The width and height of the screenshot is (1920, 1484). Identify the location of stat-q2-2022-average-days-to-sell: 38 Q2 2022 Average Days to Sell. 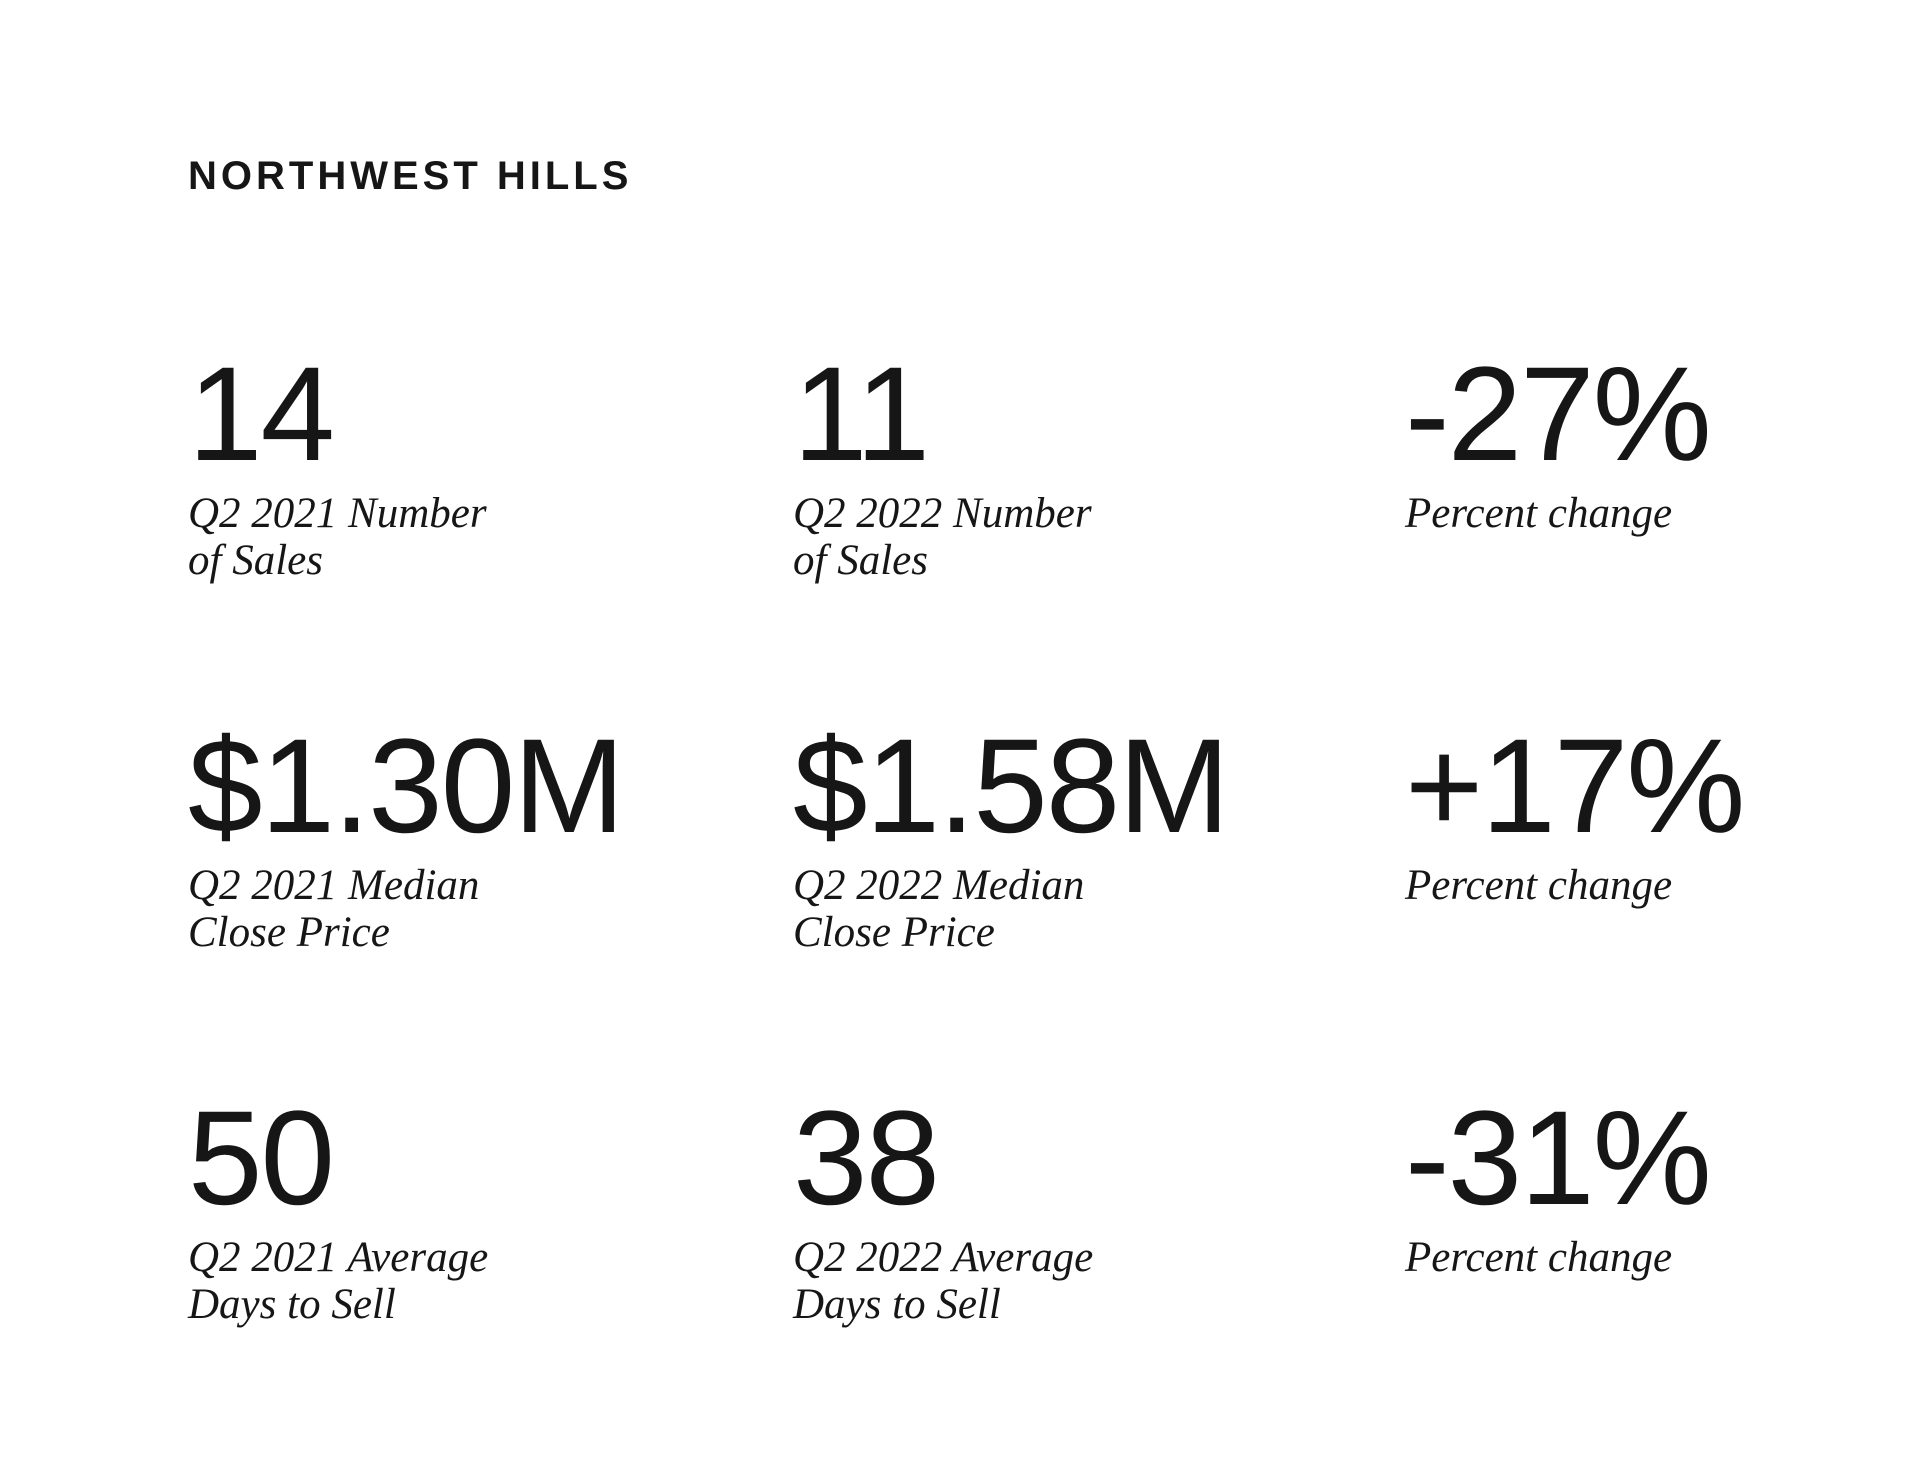
(1099, 1278).